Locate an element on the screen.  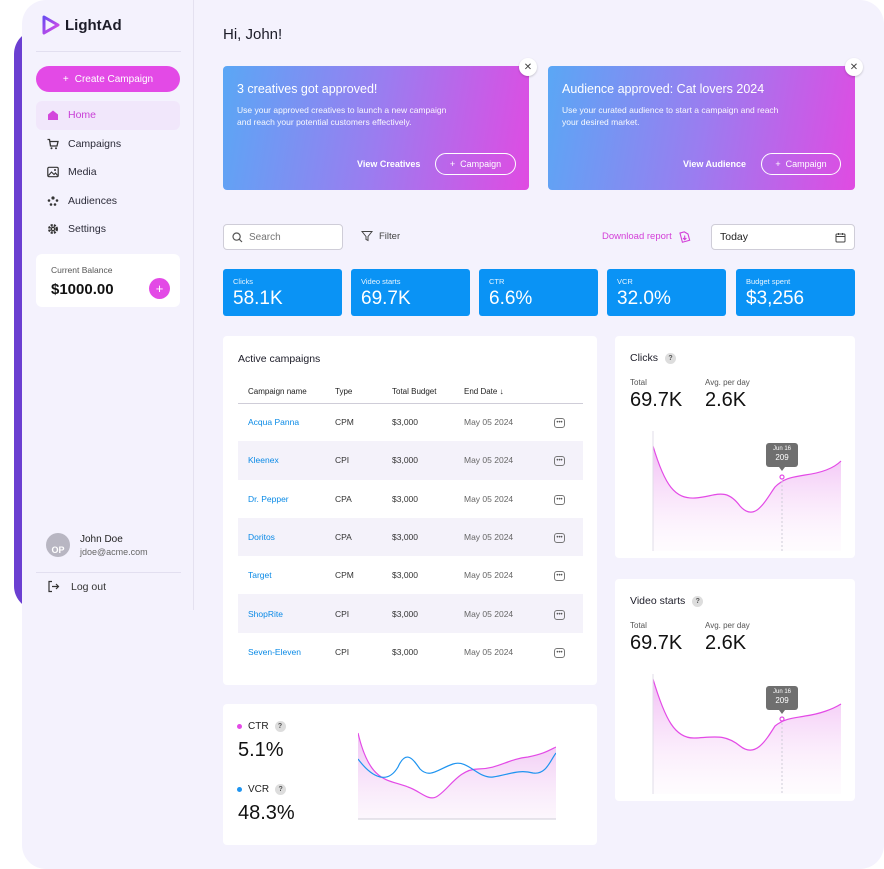
ctr-legend: CTR ? is located at coordinates (261, 726).